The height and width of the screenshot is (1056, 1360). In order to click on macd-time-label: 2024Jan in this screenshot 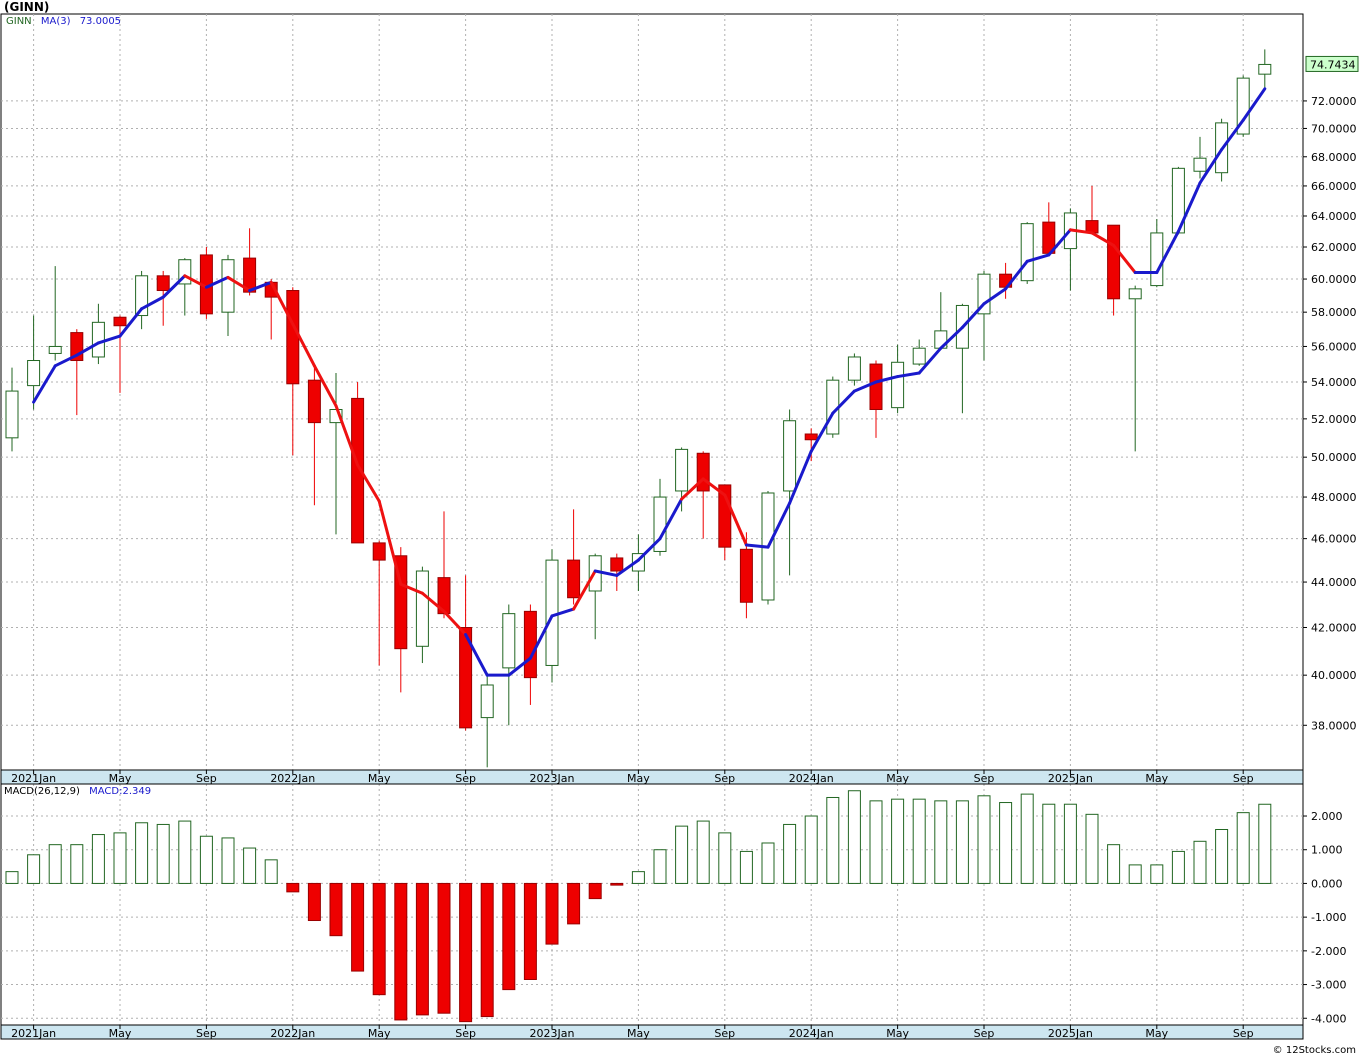, I will do `click(811, 1033)`.